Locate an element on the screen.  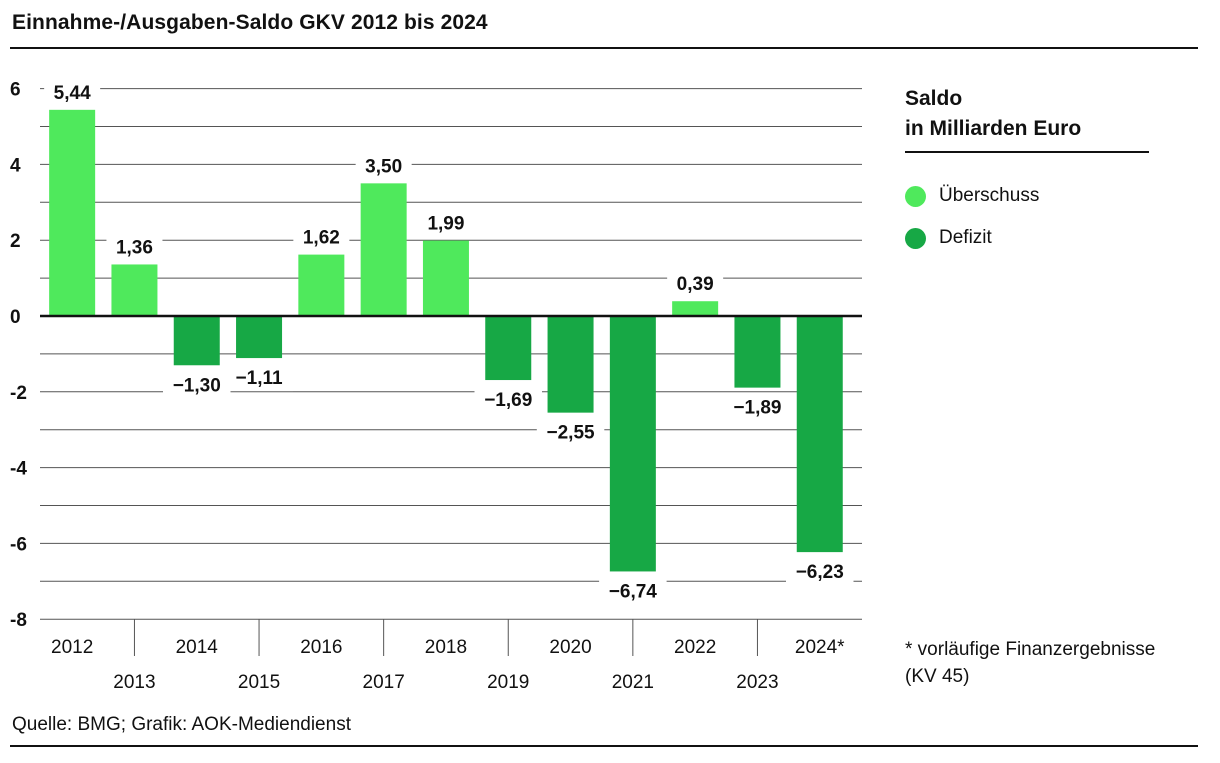
data-label: −1,30 is located at coordinates (197, 385).